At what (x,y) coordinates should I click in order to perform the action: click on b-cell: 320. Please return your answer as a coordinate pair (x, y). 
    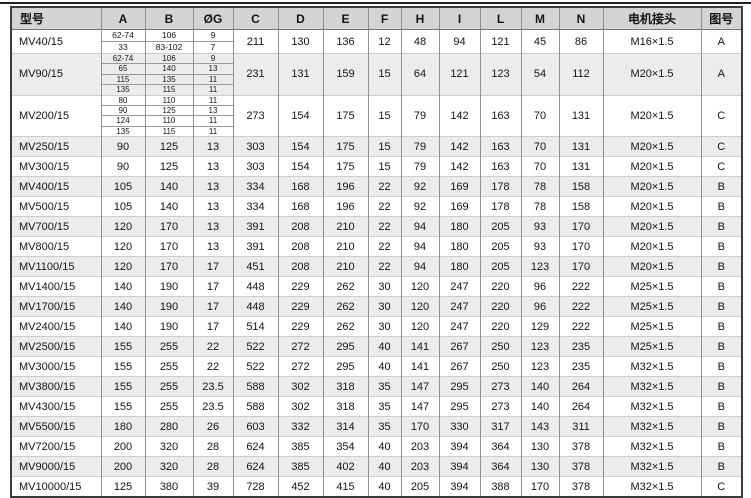
    Looking at the image, I should click on (168, 466).